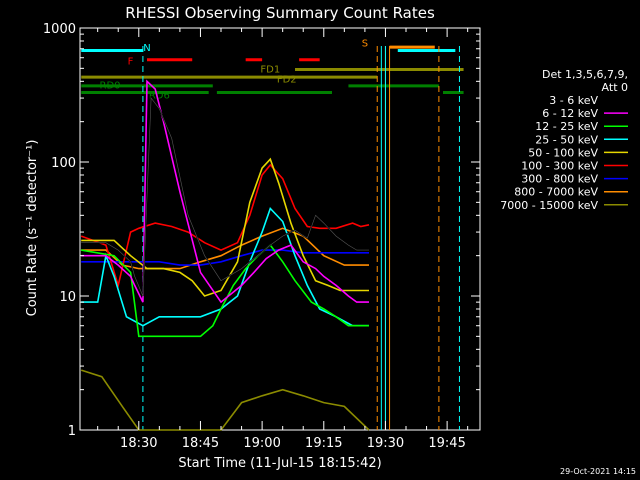 The height and width of the screenshot is (480, 640). What do you see at coordinates (563, 152) in the screenshot?
I see `legend-entry-label: 50 - 100 keV` at bounding box center [563, 152].